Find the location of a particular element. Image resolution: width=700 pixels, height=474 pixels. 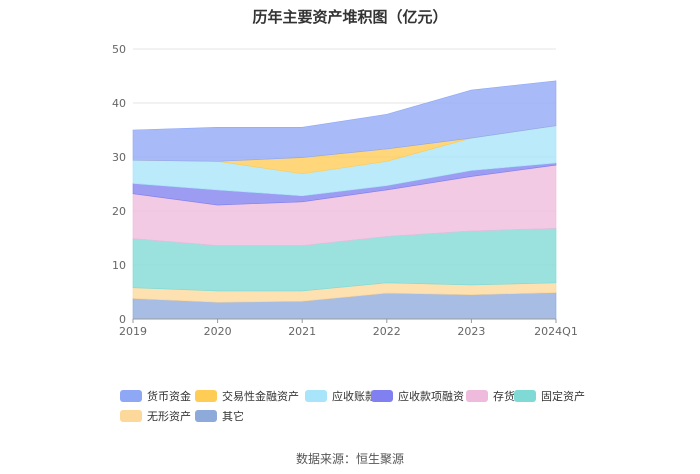

x-tick-label: 2022 is located at coordinates (387, 331).